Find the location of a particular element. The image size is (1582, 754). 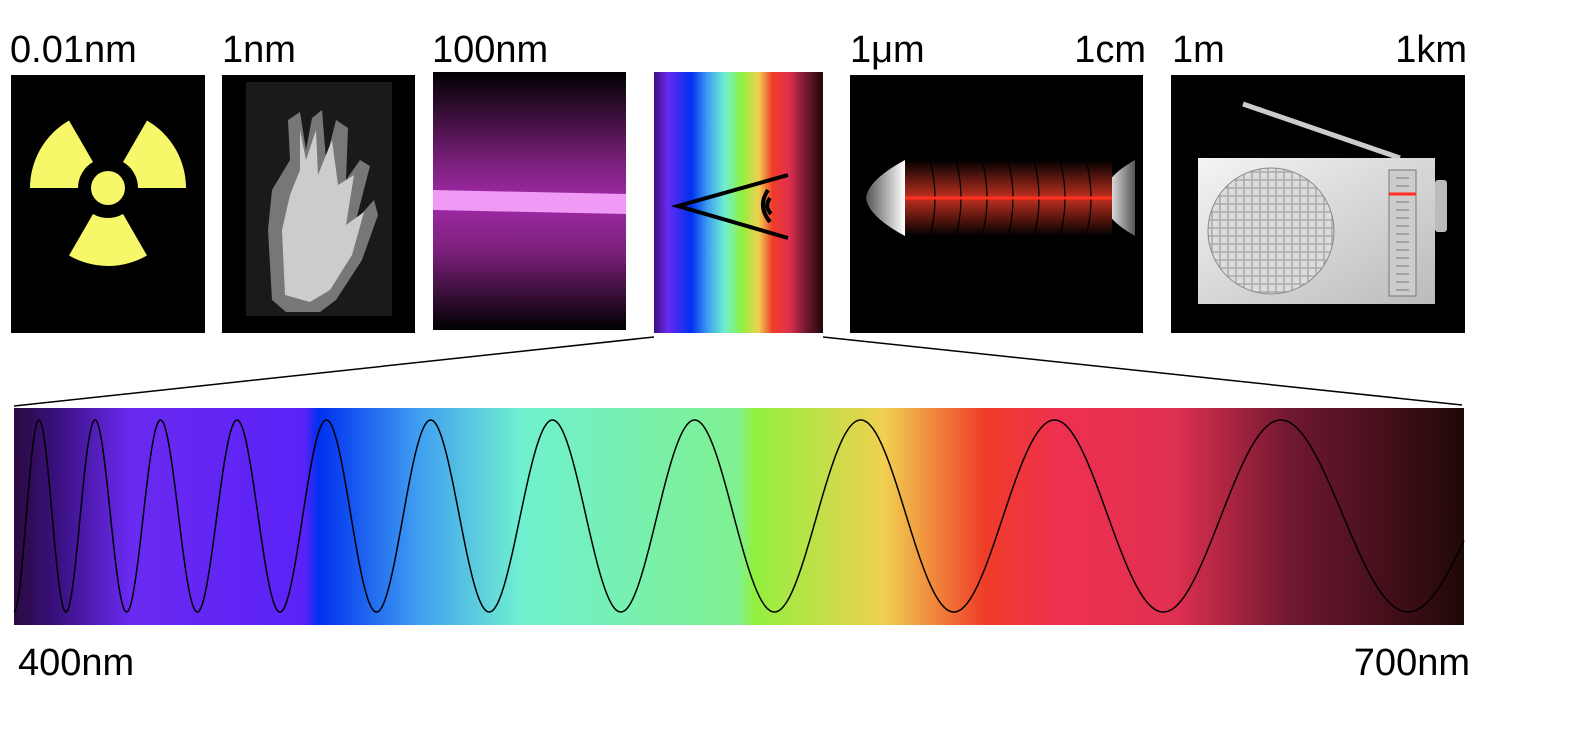

range-start-label: 400nm is located at coordinates (76, 663).